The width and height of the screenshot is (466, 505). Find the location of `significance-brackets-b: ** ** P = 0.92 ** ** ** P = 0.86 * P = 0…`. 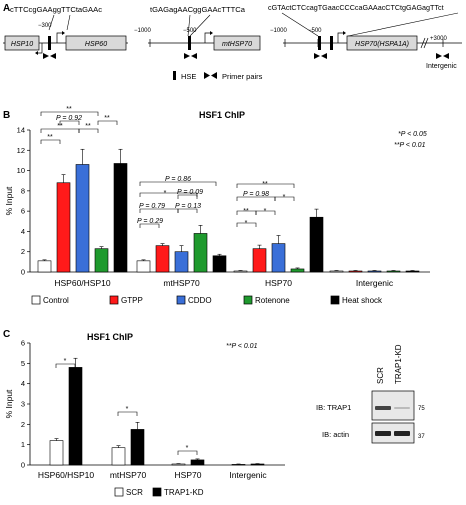

significance-brackets-b: ** ** P = 0.92 ** ** ** P = 0.86 * P = 0… is located at coordinates (167, 167).